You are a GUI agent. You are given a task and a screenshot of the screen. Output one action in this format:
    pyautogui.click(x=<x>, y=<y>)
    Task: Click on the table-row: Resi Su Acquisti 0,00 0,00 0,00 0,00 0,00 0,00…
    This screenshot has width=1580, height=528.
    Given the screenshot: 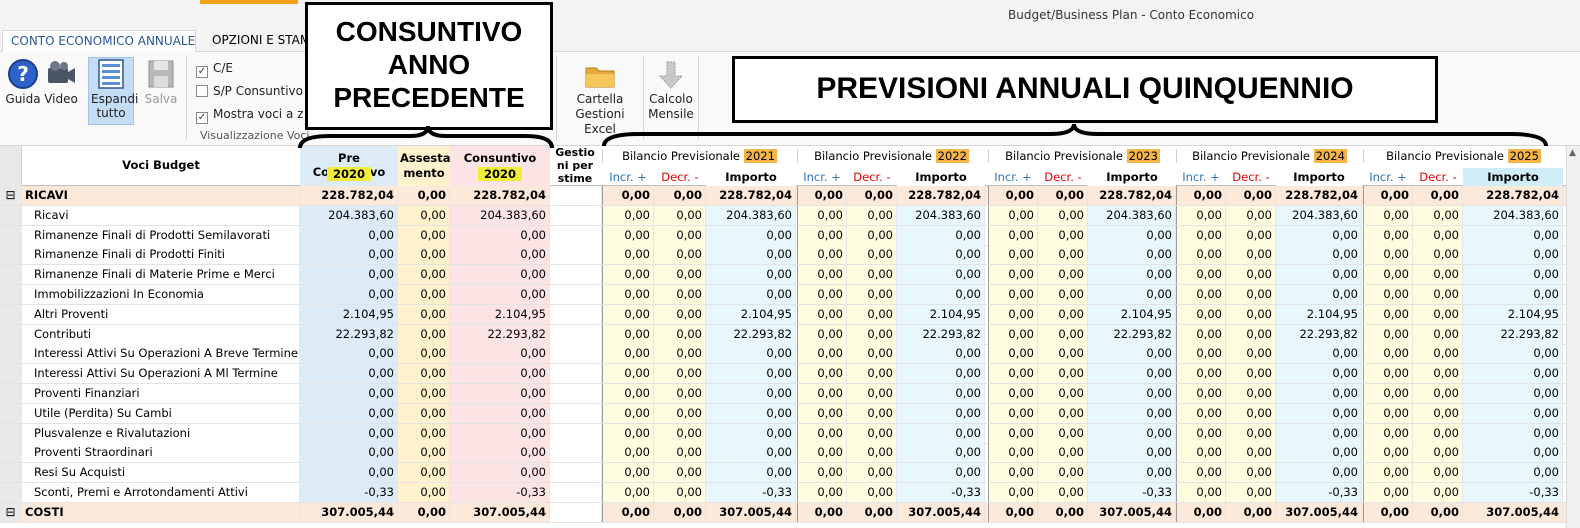 What is the action you would take?
    pyautogui.click(x=783, y=473)
    